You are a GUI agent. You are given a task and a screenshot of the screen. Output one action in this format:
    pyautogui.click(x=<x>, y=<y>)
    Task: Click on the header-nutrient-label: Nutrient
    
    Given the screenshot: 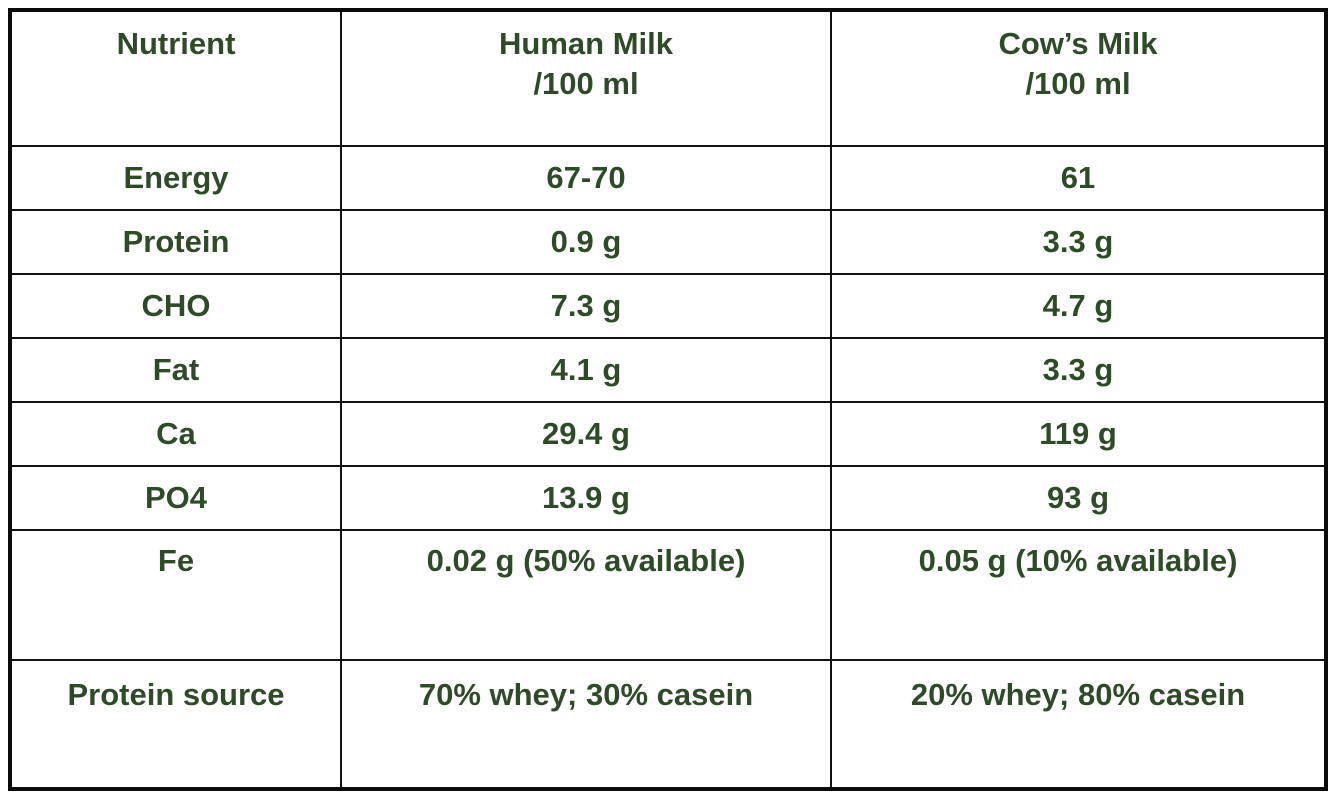 What is the action you would take?
    pyautogui.click(x=176, y=43)
    